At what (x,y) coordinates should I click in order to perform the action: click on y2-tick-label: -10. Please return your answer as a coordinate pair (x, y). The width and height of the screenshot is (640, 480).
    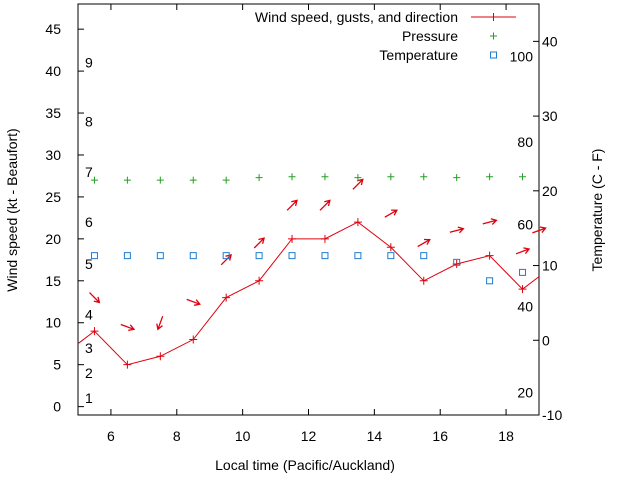
    Looking at the image, I should click on (552, 415).